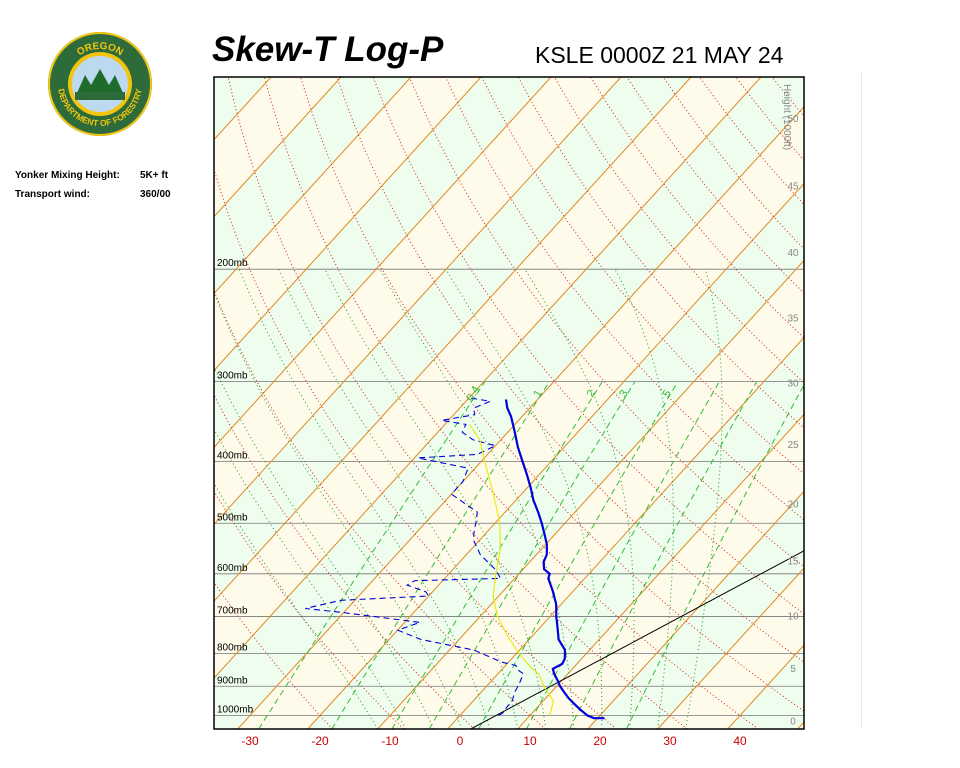 The width and height of the screenshot is (960, 768). Describe the element at coordinates (793, 505) in the screenshot. I see `height-tick-label: 20` at that location.